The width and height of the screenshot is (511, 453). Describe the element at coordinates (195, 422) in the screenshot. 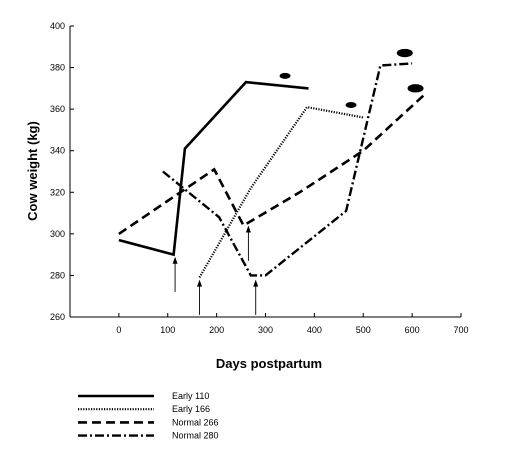

I see `legend-label: Normal 266` at that location.